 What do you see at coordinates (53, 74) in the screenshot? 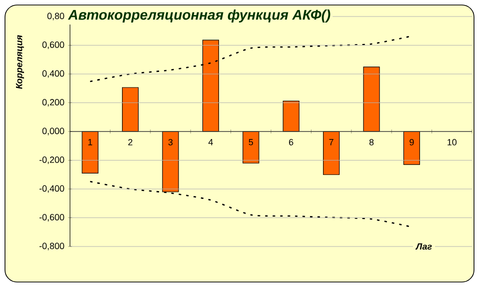
I see `y-tick-label: 0,400` at bounding box center [53, 74].